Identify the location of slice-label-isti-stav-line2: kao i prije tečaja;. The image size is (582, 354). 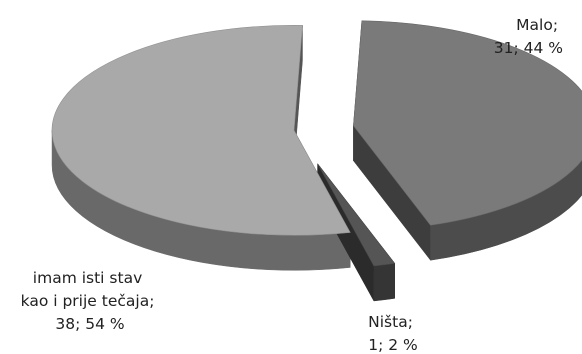
(88, 301).